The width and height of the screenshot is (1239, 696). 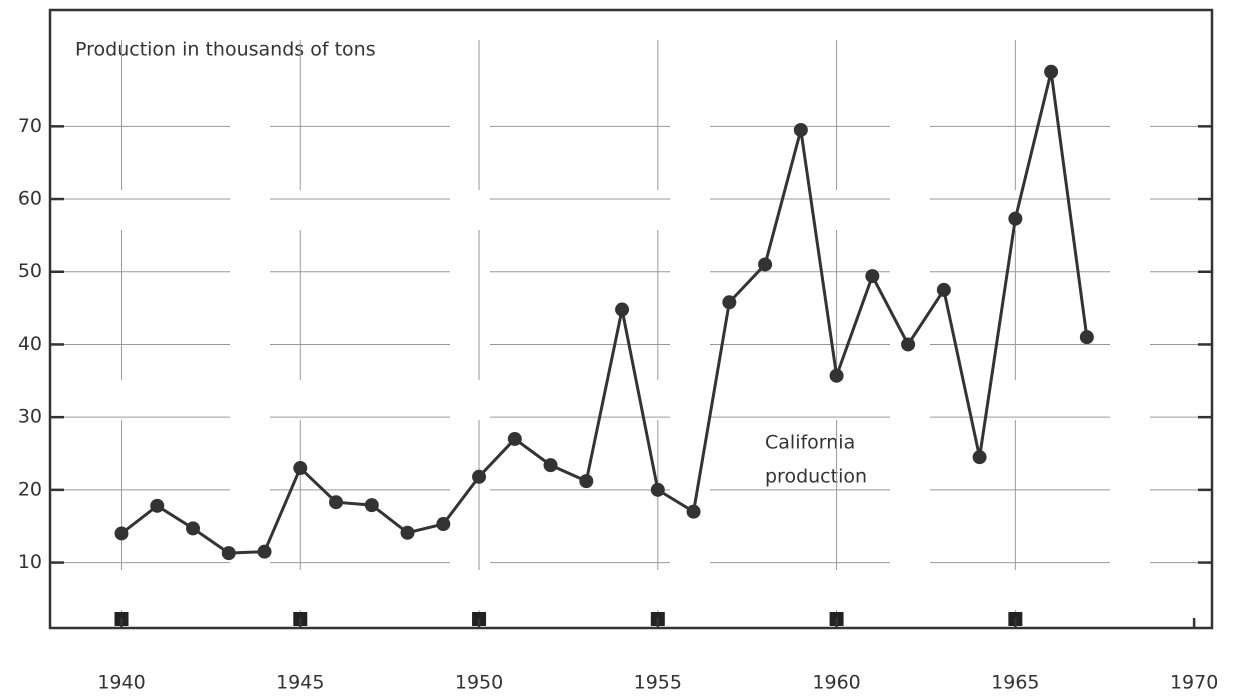 What do you see at coordinates (121, 683) in the screenshot?
I see `x-tick-label: 1940` at bounding box center [121, 683].